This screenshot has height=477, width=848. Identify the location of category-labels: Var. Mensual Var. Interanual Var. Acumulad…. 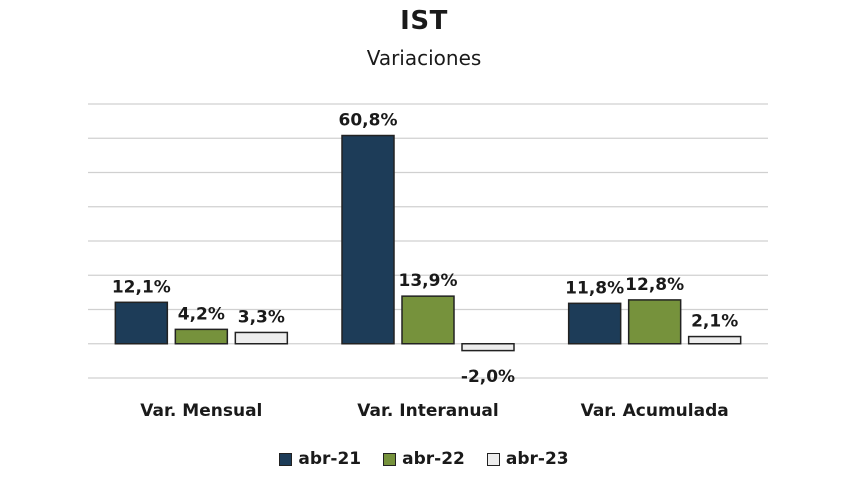
(434, 411).